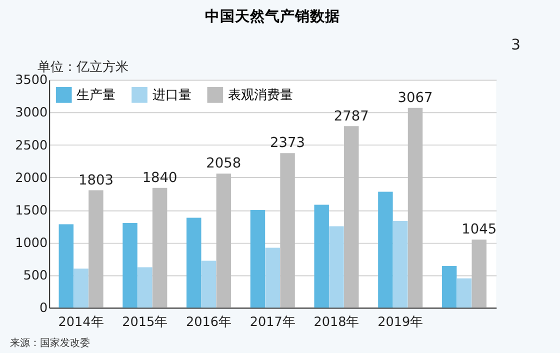 Image resolution: width=560 pixels, height=360 pixels. I want to click on y-tick-label: 3000, so click(31, 113).